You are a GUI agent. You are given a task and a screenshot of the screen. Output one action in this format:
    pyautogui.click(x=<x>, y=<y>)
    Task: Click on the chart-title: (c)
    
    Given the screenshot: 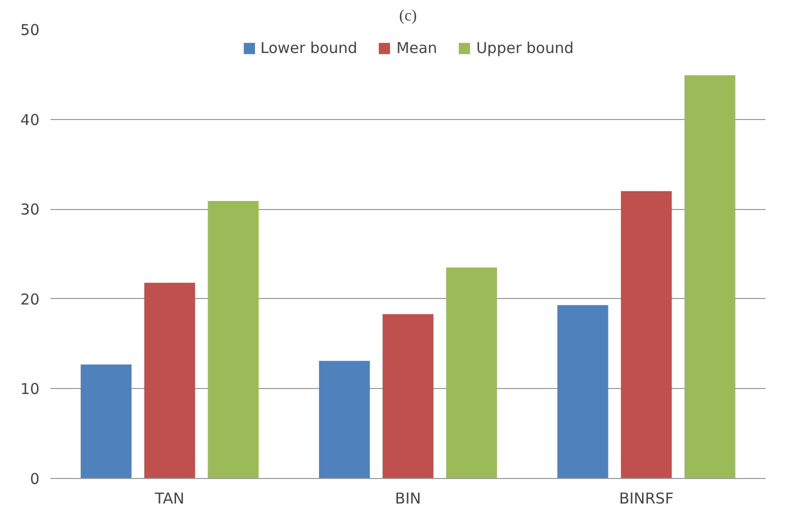 What is the action you would take?
    pyautogui.click(x=408, y=16)
    